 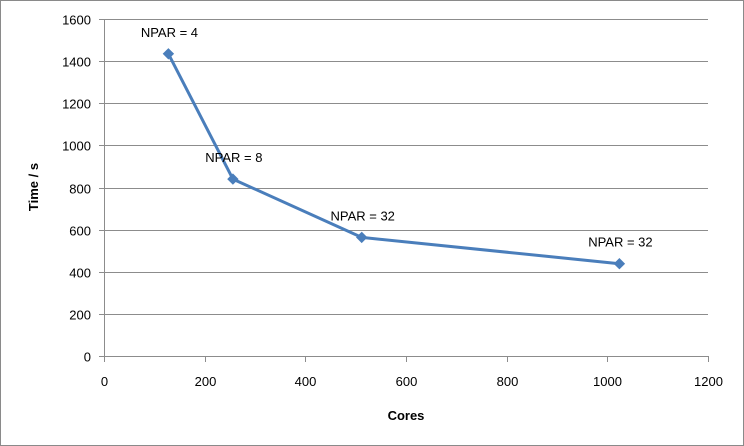 What do you see at coordinates (76, 104) in the screenshot?
I see `y-tick-label: 1200` at bounding box center [76, 104].